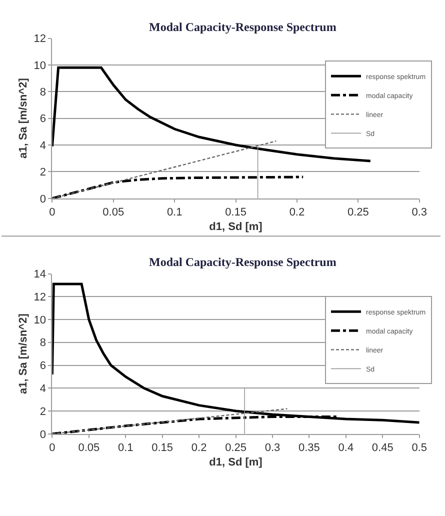  Describe the element at coordinates (419, 448) in the screenshot. I see `x-tick-label: 0.5` at that location.